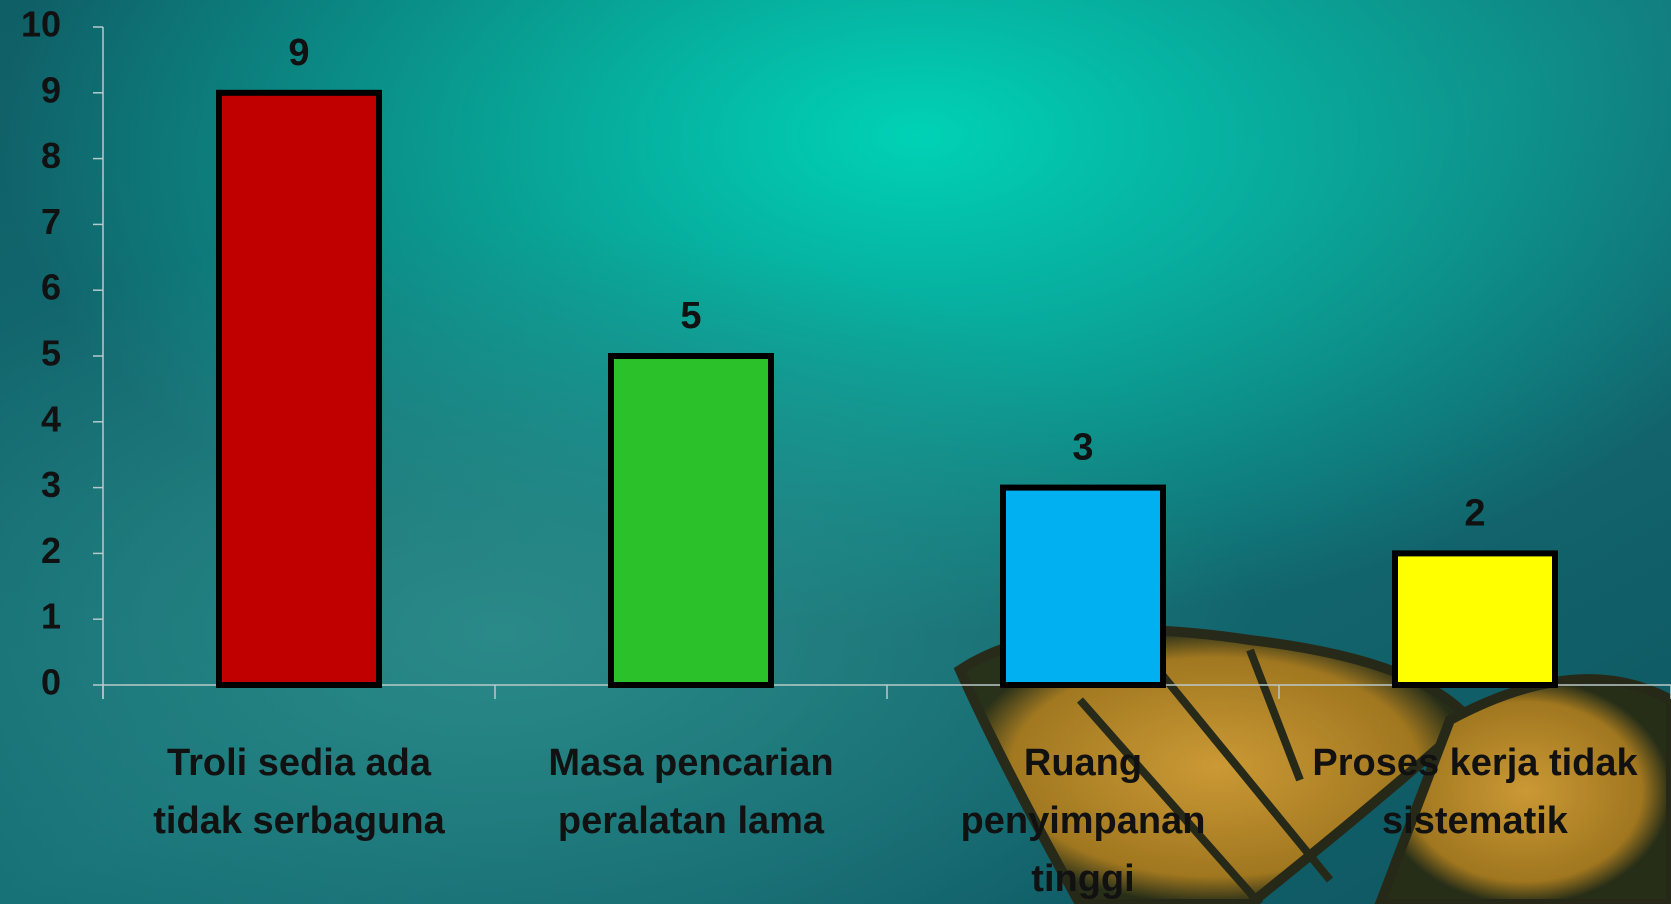 This screenshot has height=904, width=1671. Describe the element at coordinates (298, 53) in the screenshot. I see `data-label: 9` at that location.